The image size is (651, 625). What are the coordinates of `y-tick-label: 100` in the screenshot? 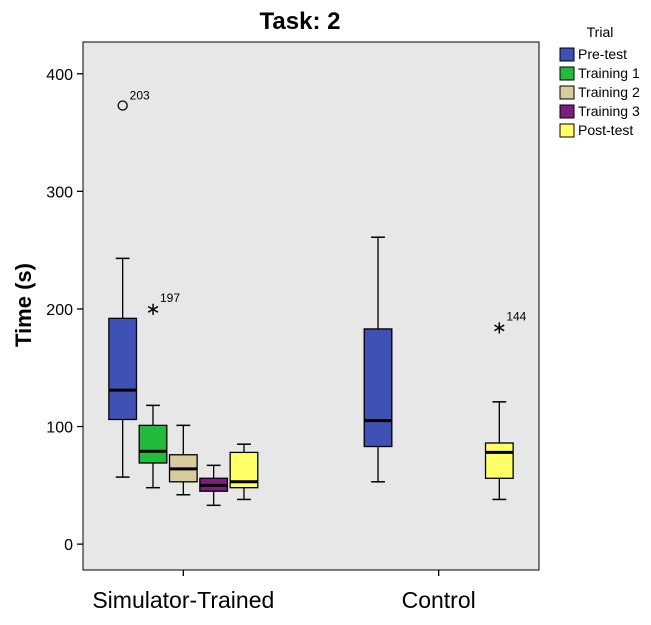 It's located at (59, 428).